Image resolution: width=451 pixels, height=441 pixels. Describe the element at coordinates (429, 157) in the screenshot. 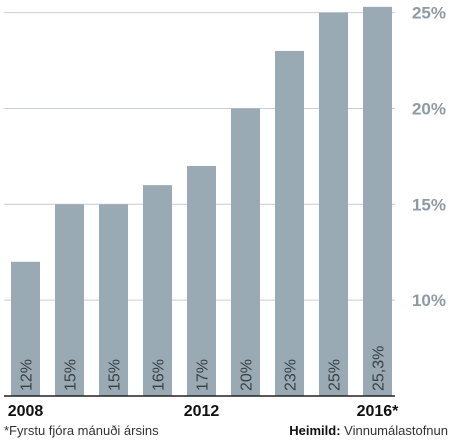

I see `y-axis-tick-labels: 10% 15% 20% 25%` at that location.